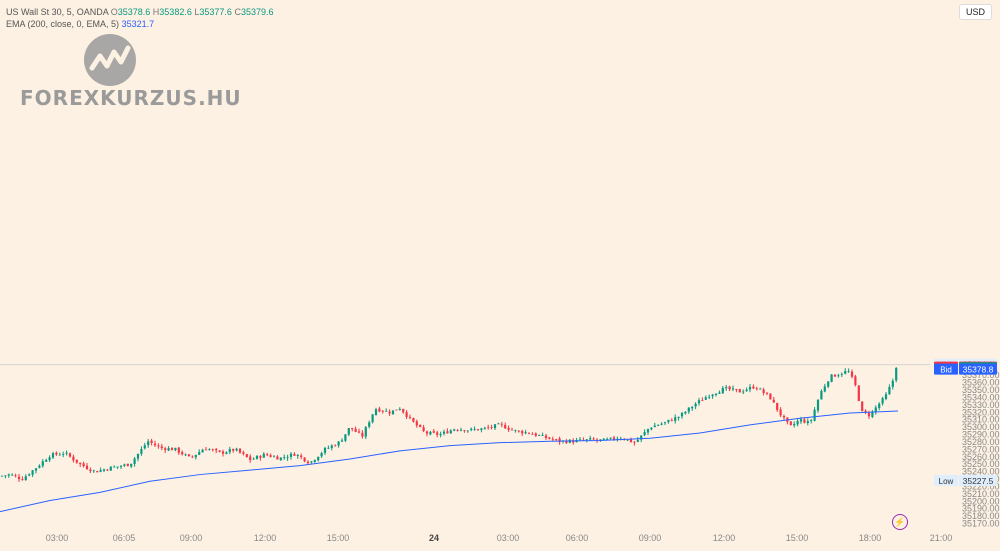  What do you see at coordinates (134, 12) in the screenshot?
I see `open-value: 35378.6` at bounding box center [134, 12].